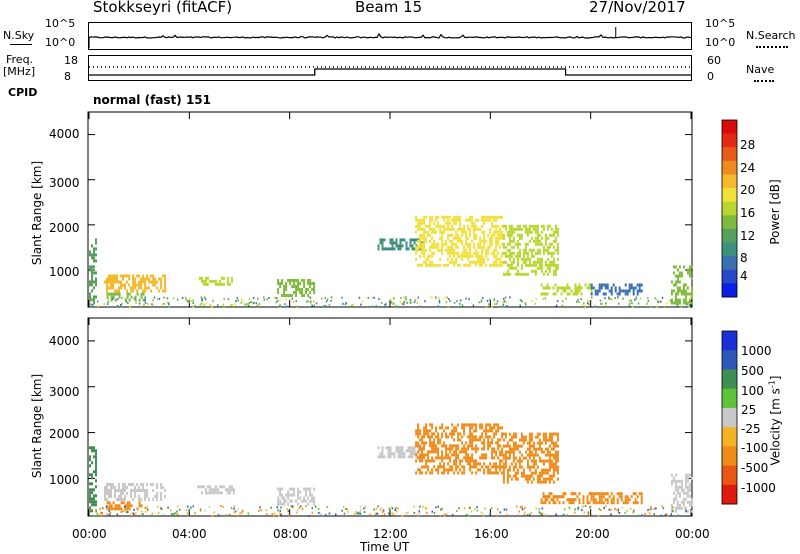 The image size is (800, 554). I want to click on nave-tick-top: 60, so click(714, 60).